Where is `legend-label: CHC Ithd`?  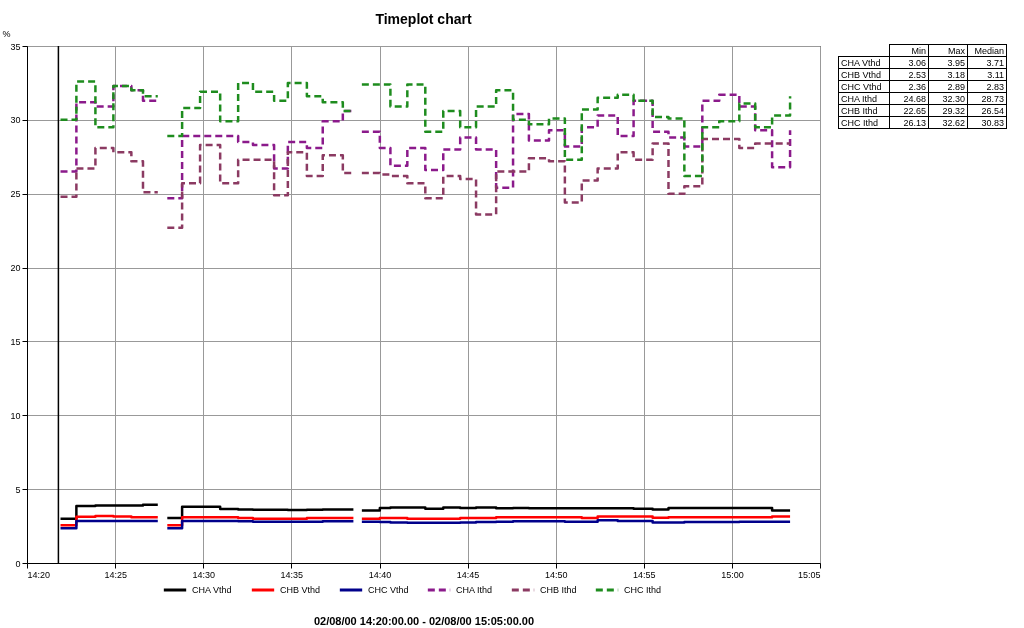
legend-label: CHC Ithd is located at coordinates (643, 590).